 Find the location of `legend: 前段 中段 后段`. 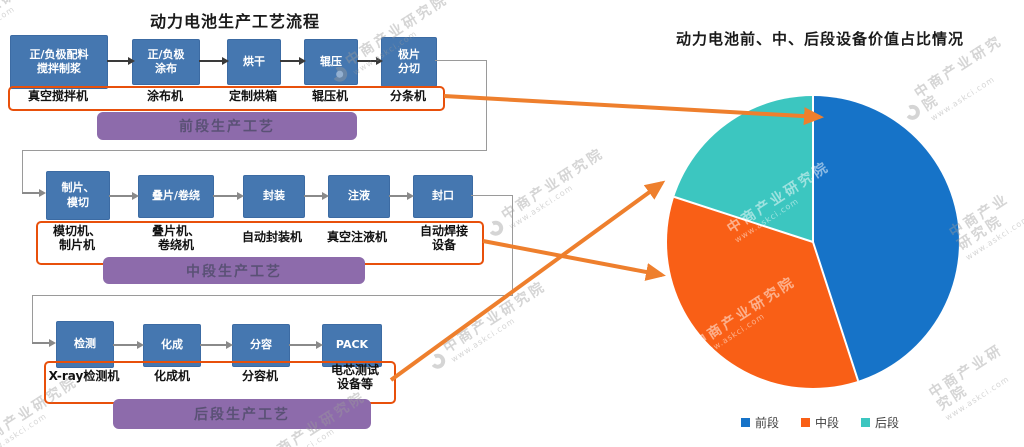

legend: 前段 中段 后段 is located at coordinates (820, 422).